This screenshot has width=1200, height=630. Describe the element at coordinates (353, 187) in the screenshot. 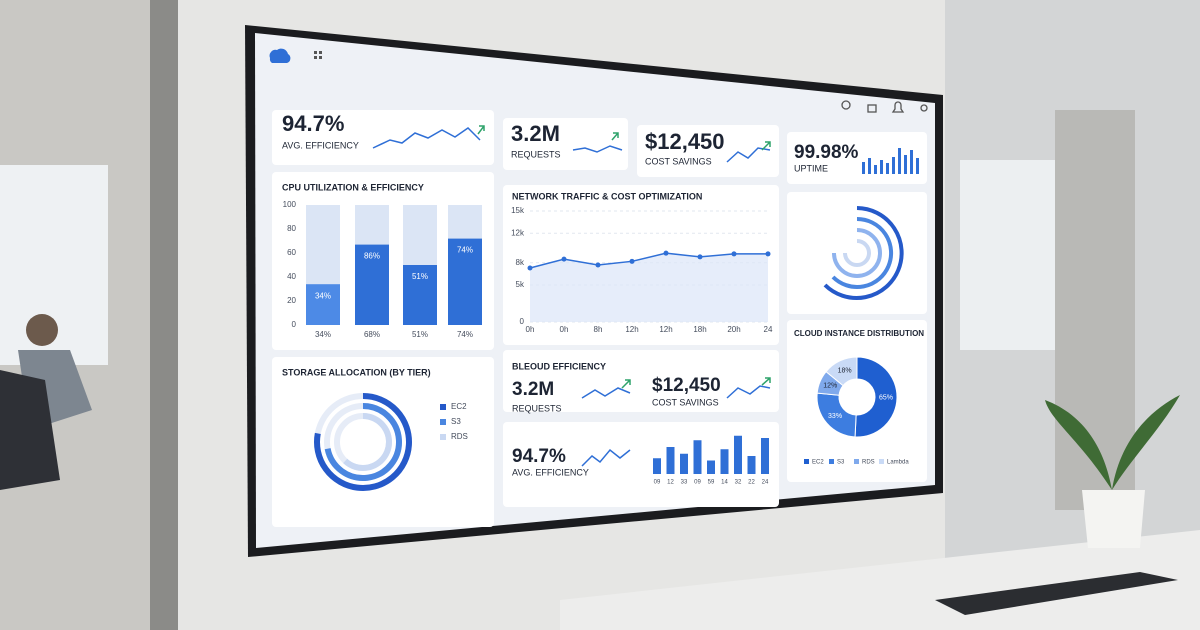

I see `chart-title: CPU UTILIZATION & EFFICIENCY` at that location.